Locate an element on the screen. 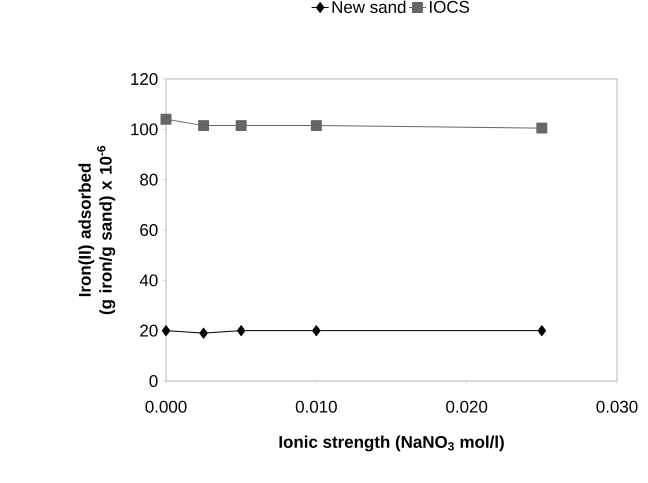  y-axis-title: Iron(II) adsorbed (g iron/g sand) x 10$^{-6}$ is located at coordinates (97, 230).